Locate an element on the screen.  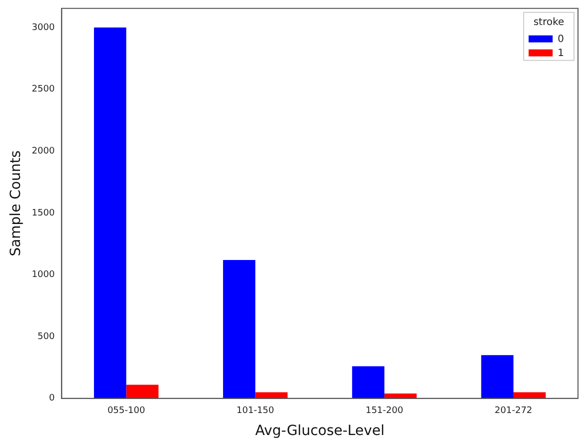
y-tick-label: 1500 is located at coordinates (43, 213).